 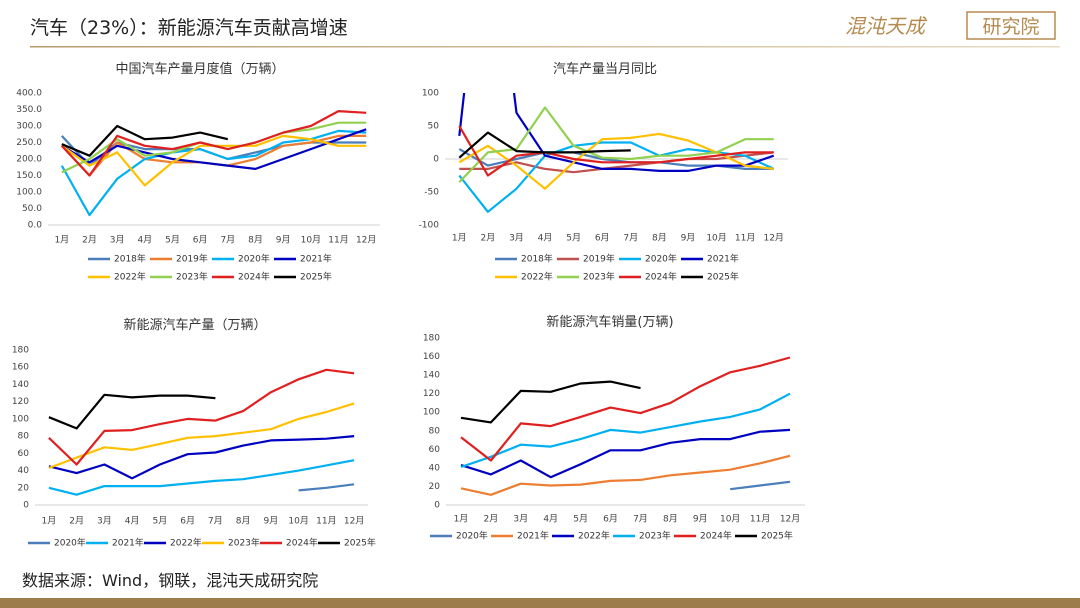 What do you see at coordinates (716, 238) in the screenshot?
I see `x-tick-label: 10月` at bounding box center [716, 238].